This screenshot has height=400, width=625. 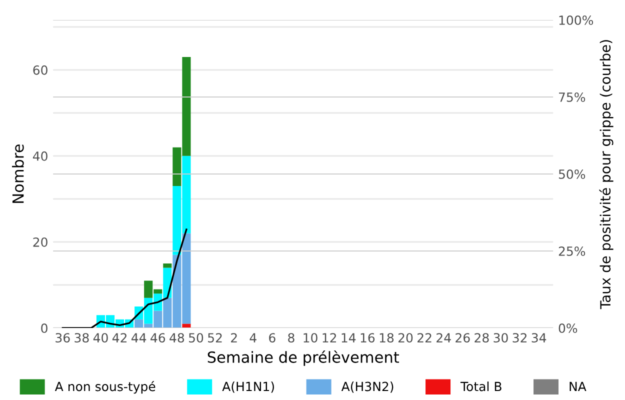 I want to click on x-tick-label: 38, so click(x=81, y=338).